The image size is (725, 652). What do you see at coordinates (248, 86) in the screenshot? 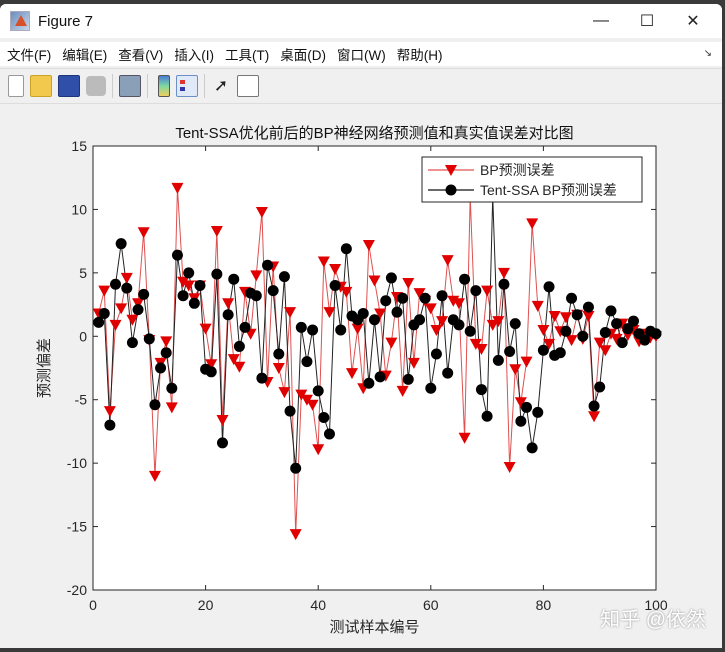
I see `property-inspector-icon` at bounding box center [248, 86].